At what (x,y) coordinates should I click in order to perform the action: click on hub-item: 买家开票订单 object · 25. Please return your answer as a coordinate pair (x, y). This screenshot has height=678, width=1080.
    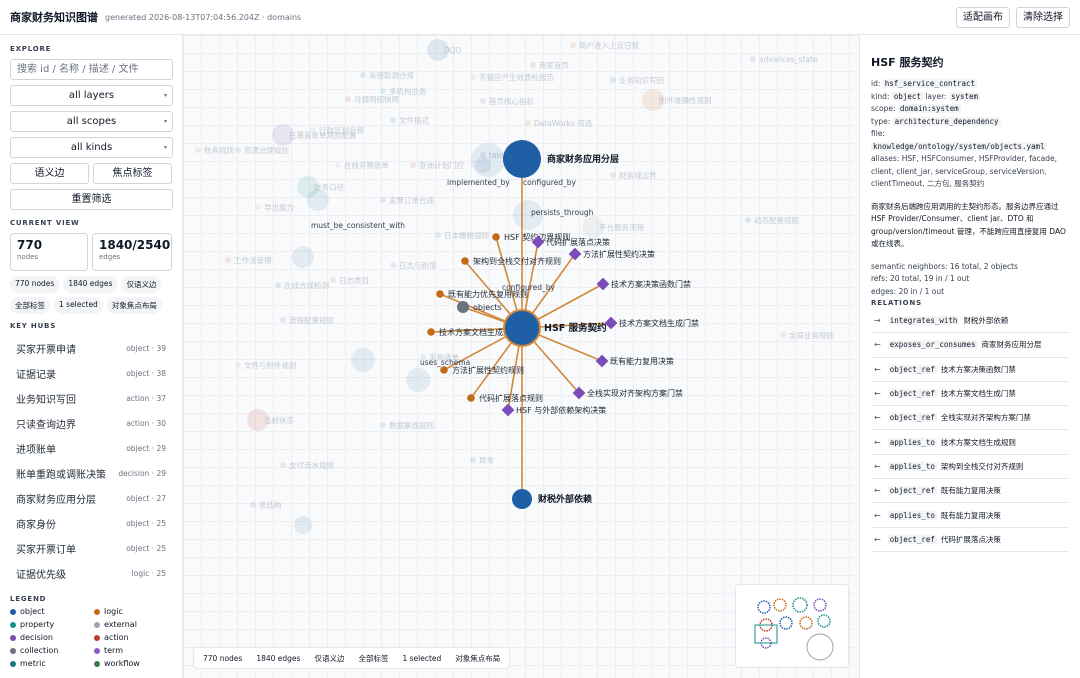
    Looking at the image, I should click on (91, 548).